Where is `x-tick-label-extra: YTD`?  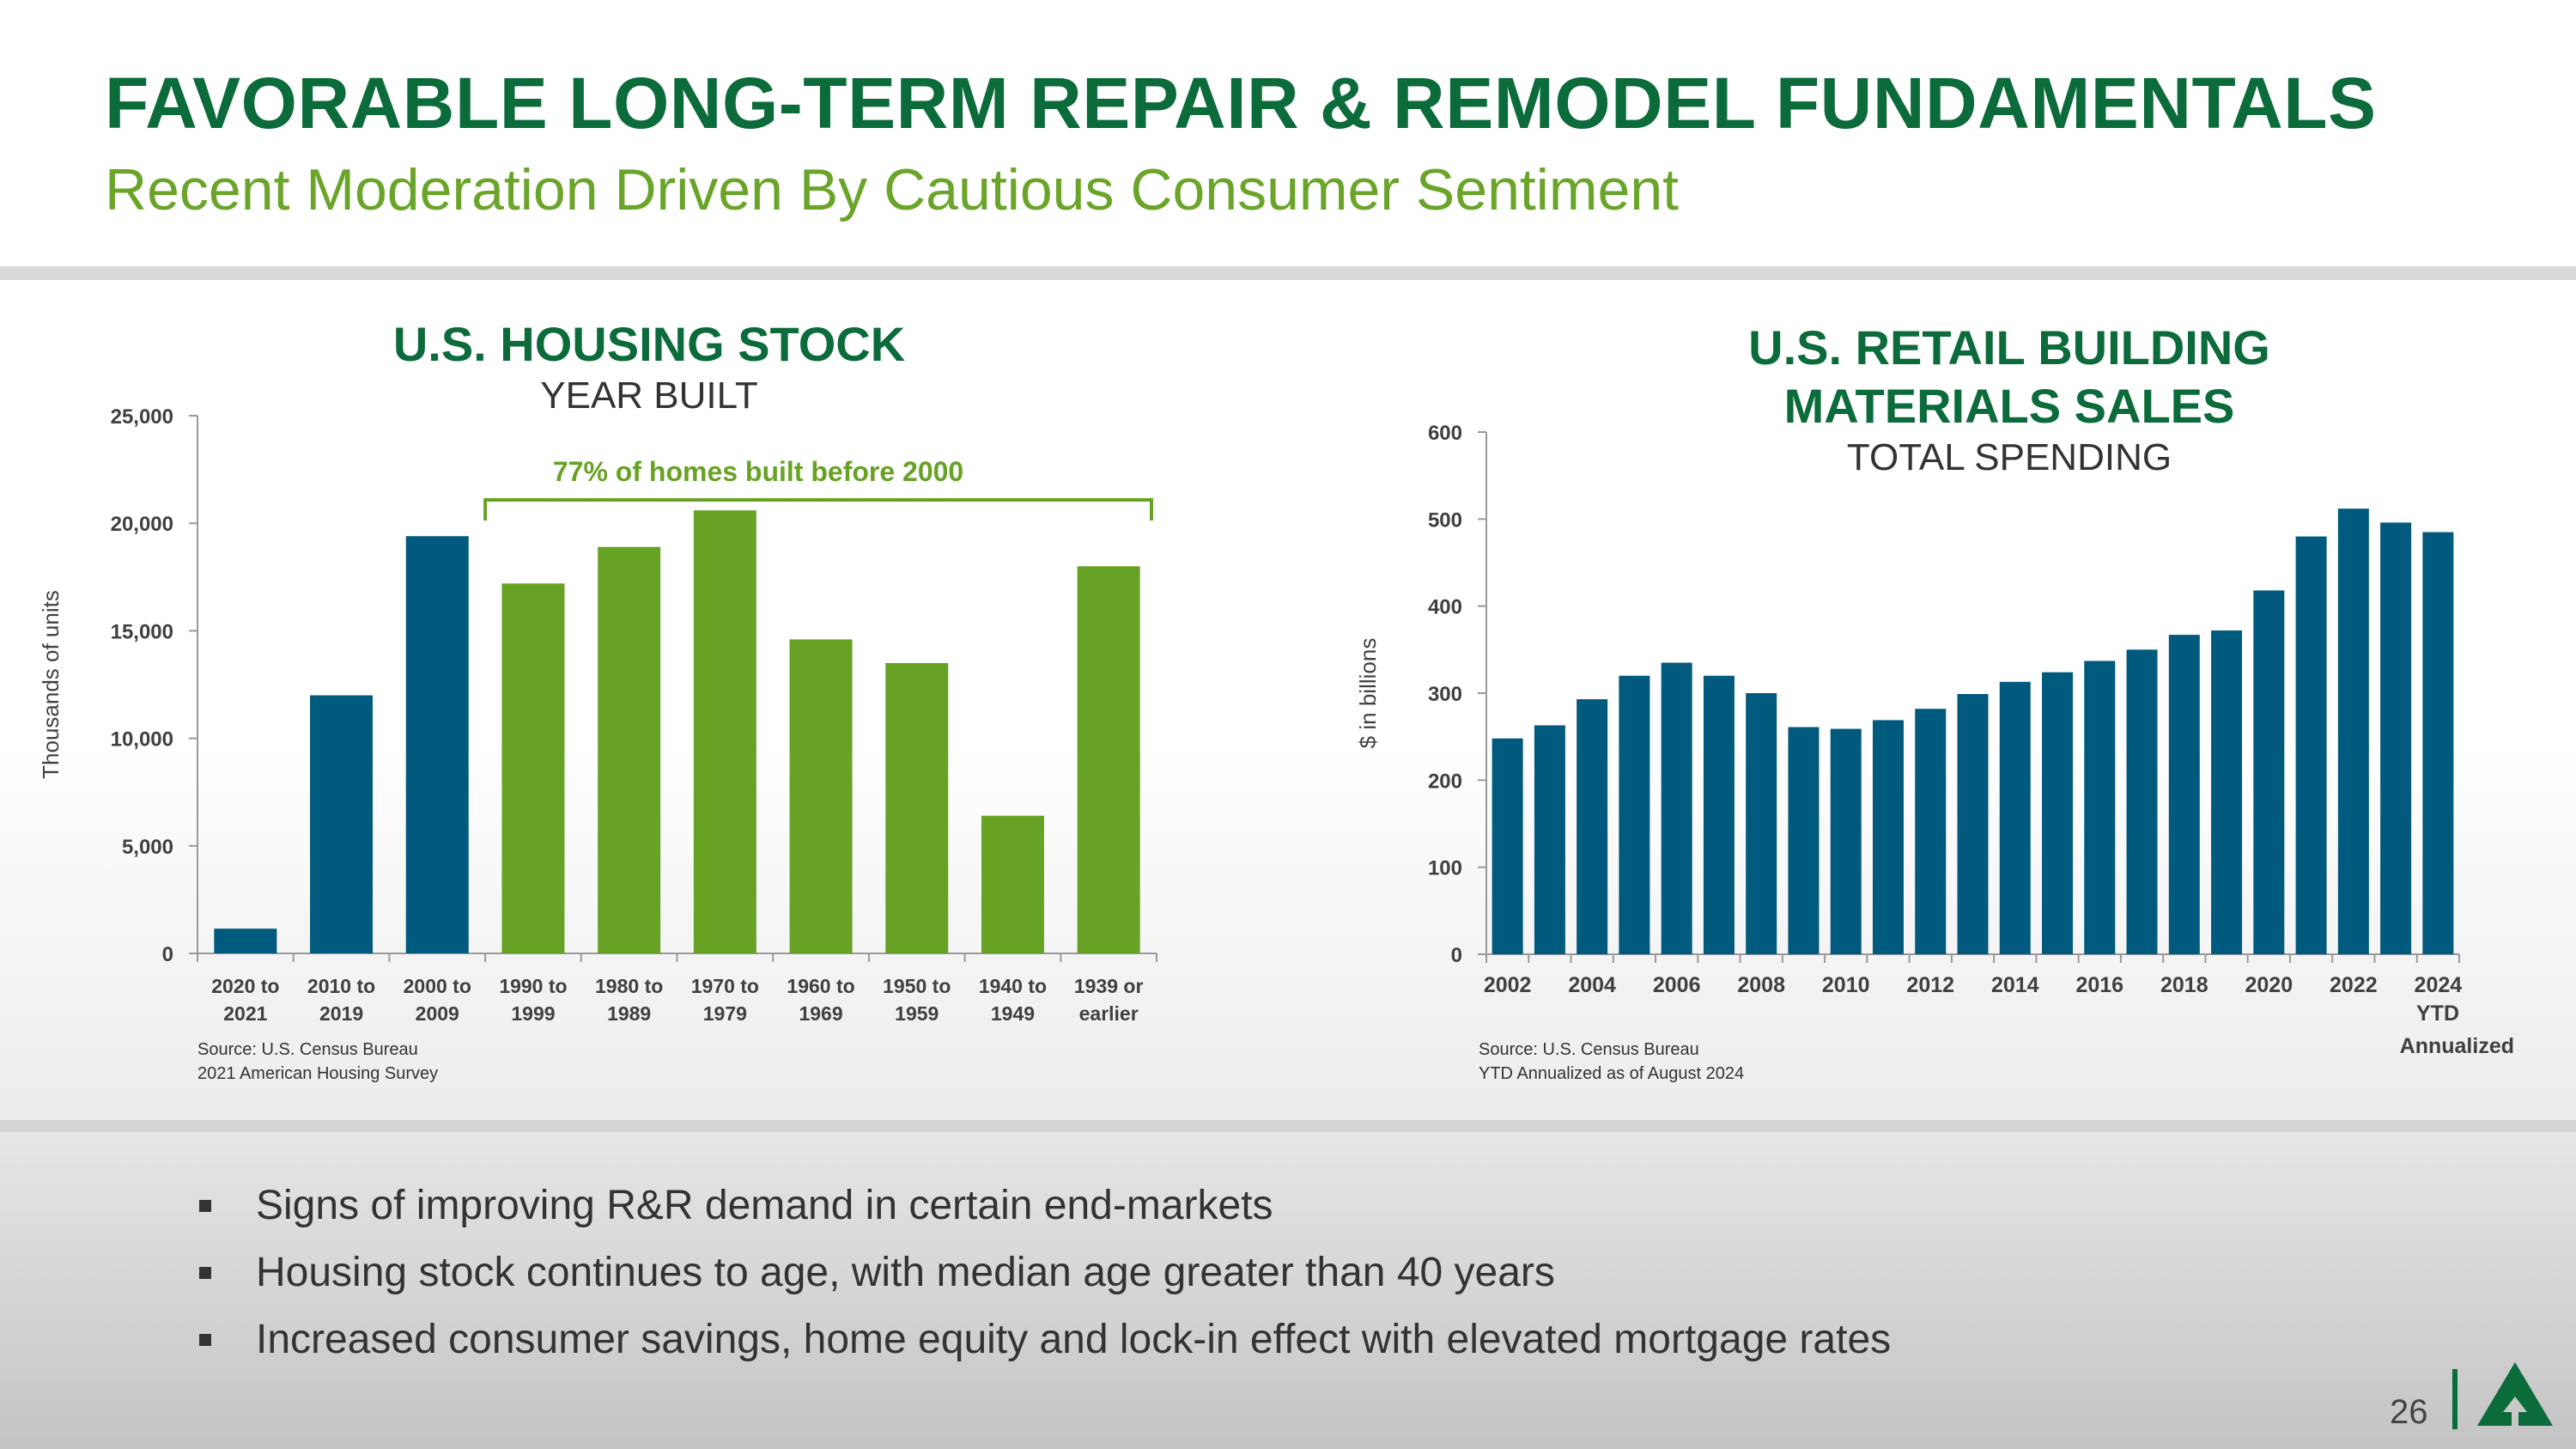 x-tick-label-extra: YTD is located at coordinates (2437, 1014).